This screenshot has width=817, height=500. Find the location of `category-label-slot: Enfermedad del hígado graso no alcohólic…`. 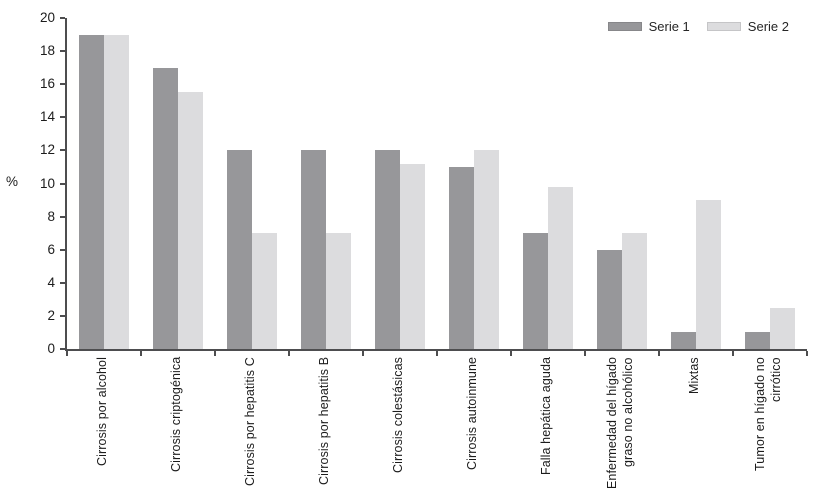

category-label-slot: Enfermedad del hígado graso no alcohólic… is located at coordinates (620, 426).